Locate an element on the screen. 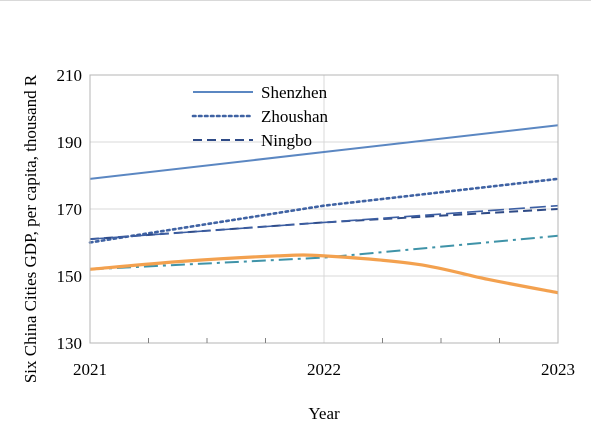  legend-label-zhoushan: Zhoushan is located at coordinates (295, 116).